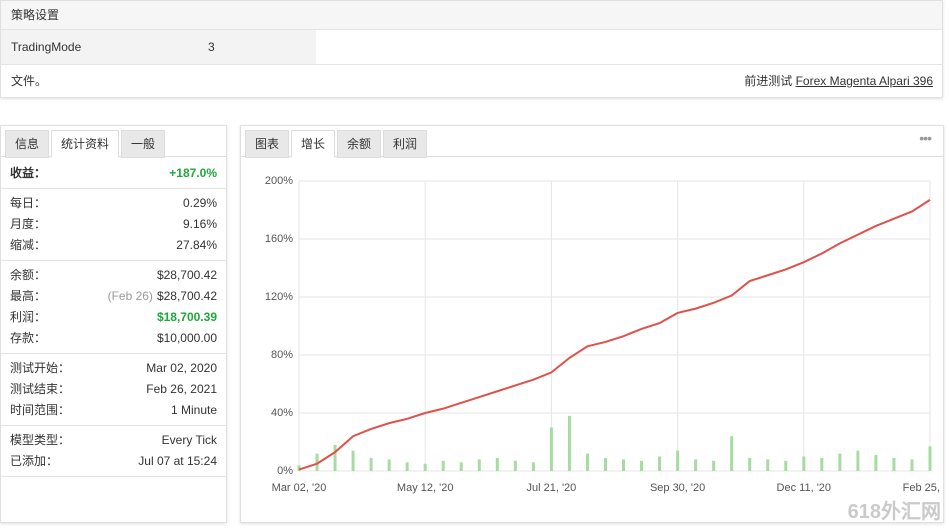 This screenshot has height=528, width=949. Describe the element at coordinates (113, 275) in the screenshot. I see `stat-row: 余额： $28,700.42` at that location.